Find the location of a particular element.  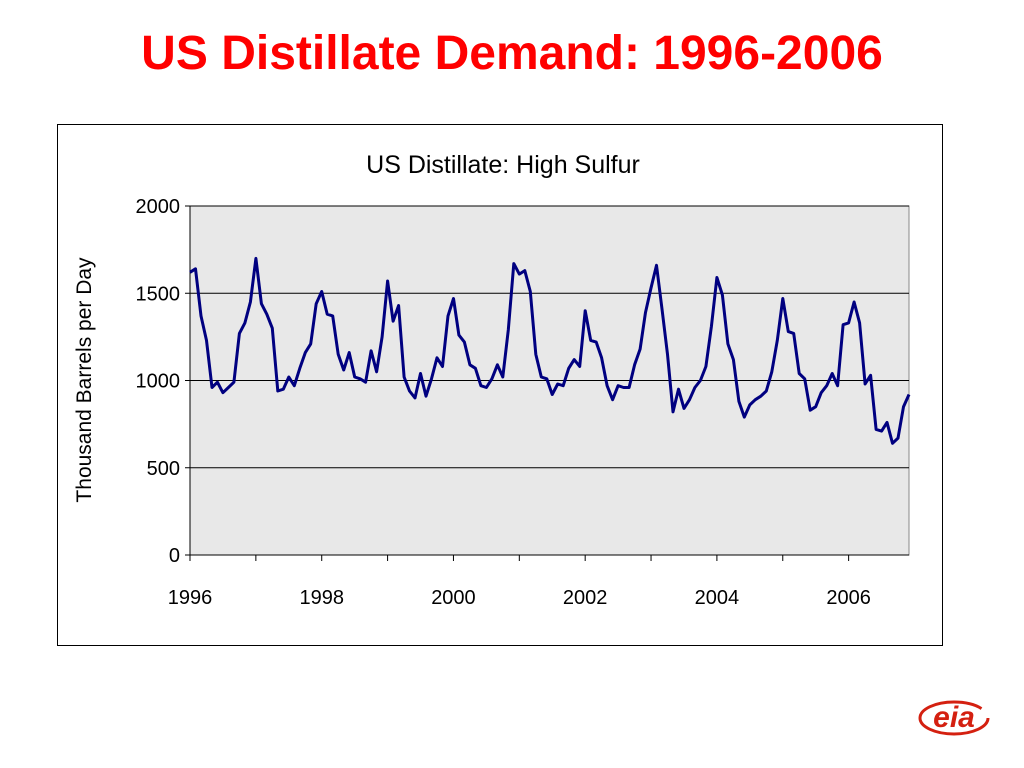

eia-logo: eia is located at coordinates (954, 718).